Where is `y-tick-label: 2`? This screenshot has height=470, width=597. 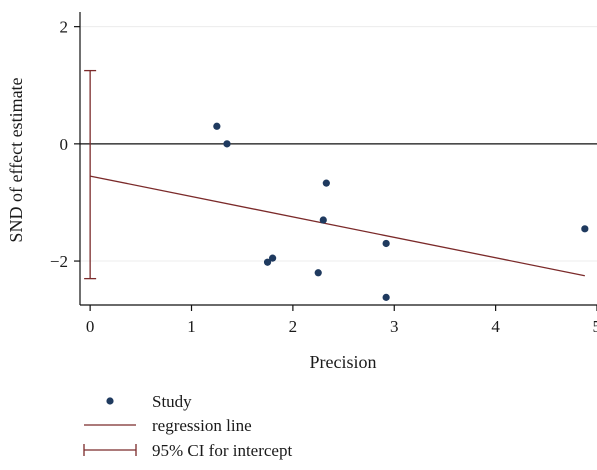 y-tick-label: 2 is located at coordinates (64, 27).